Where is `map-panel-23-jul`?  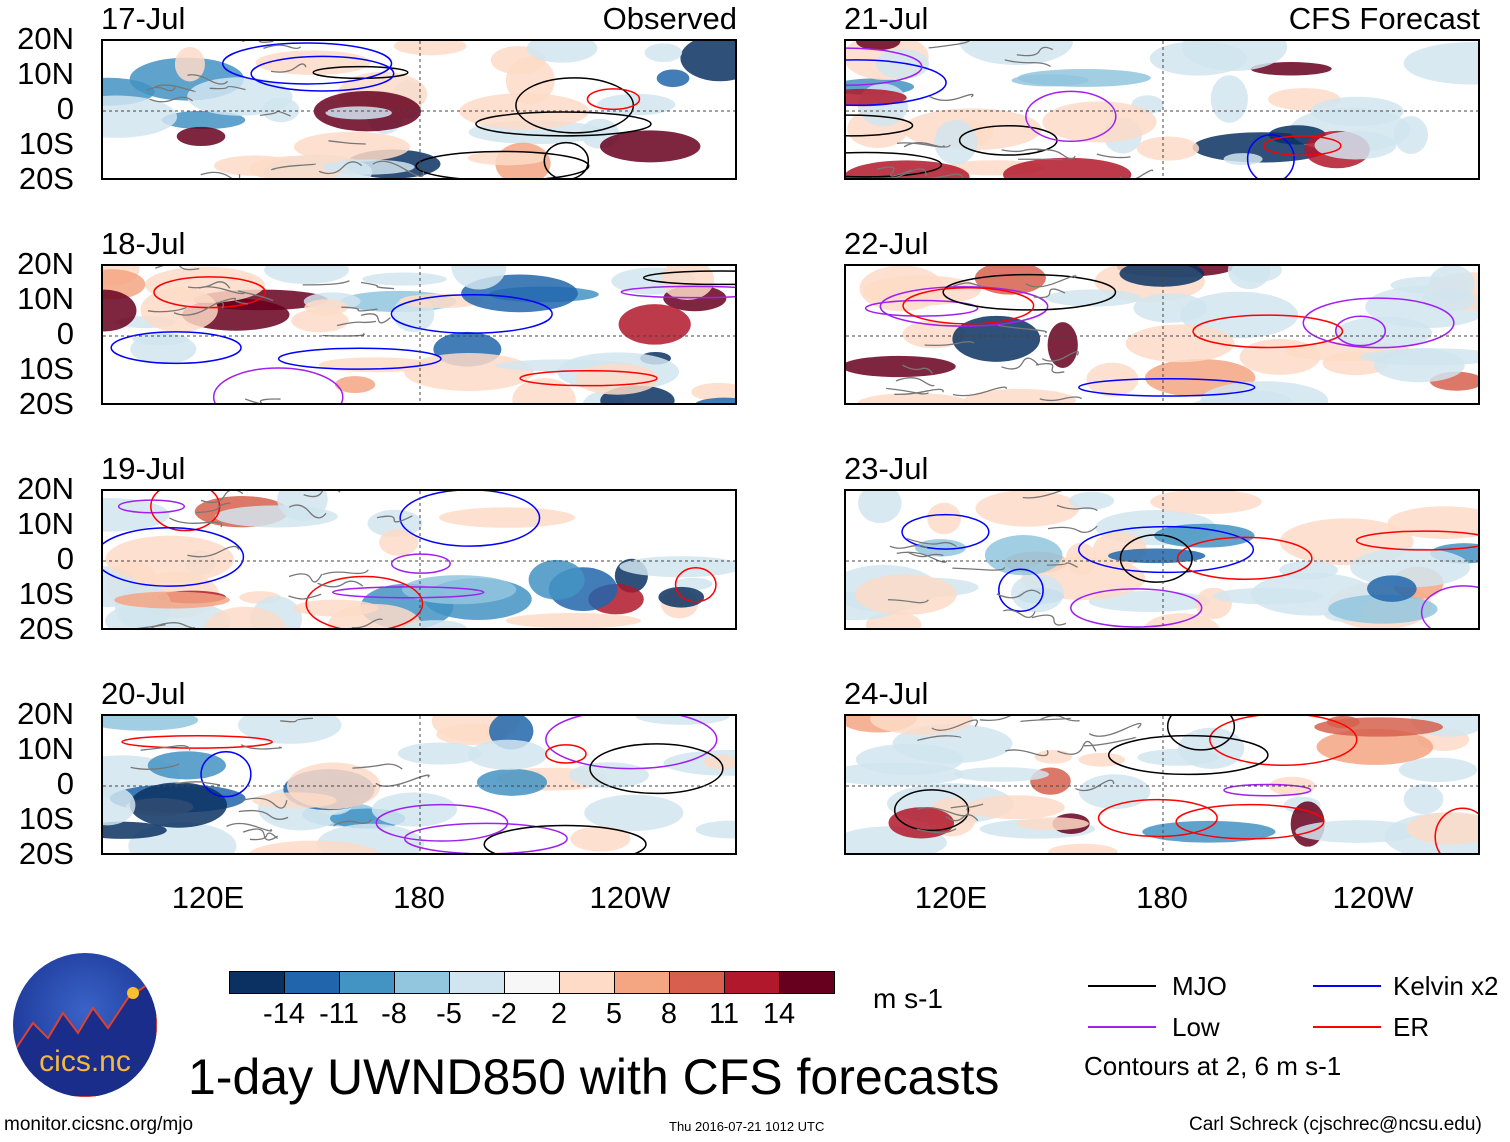
map-panel-23-jul is located at coordinates (1162, 559).